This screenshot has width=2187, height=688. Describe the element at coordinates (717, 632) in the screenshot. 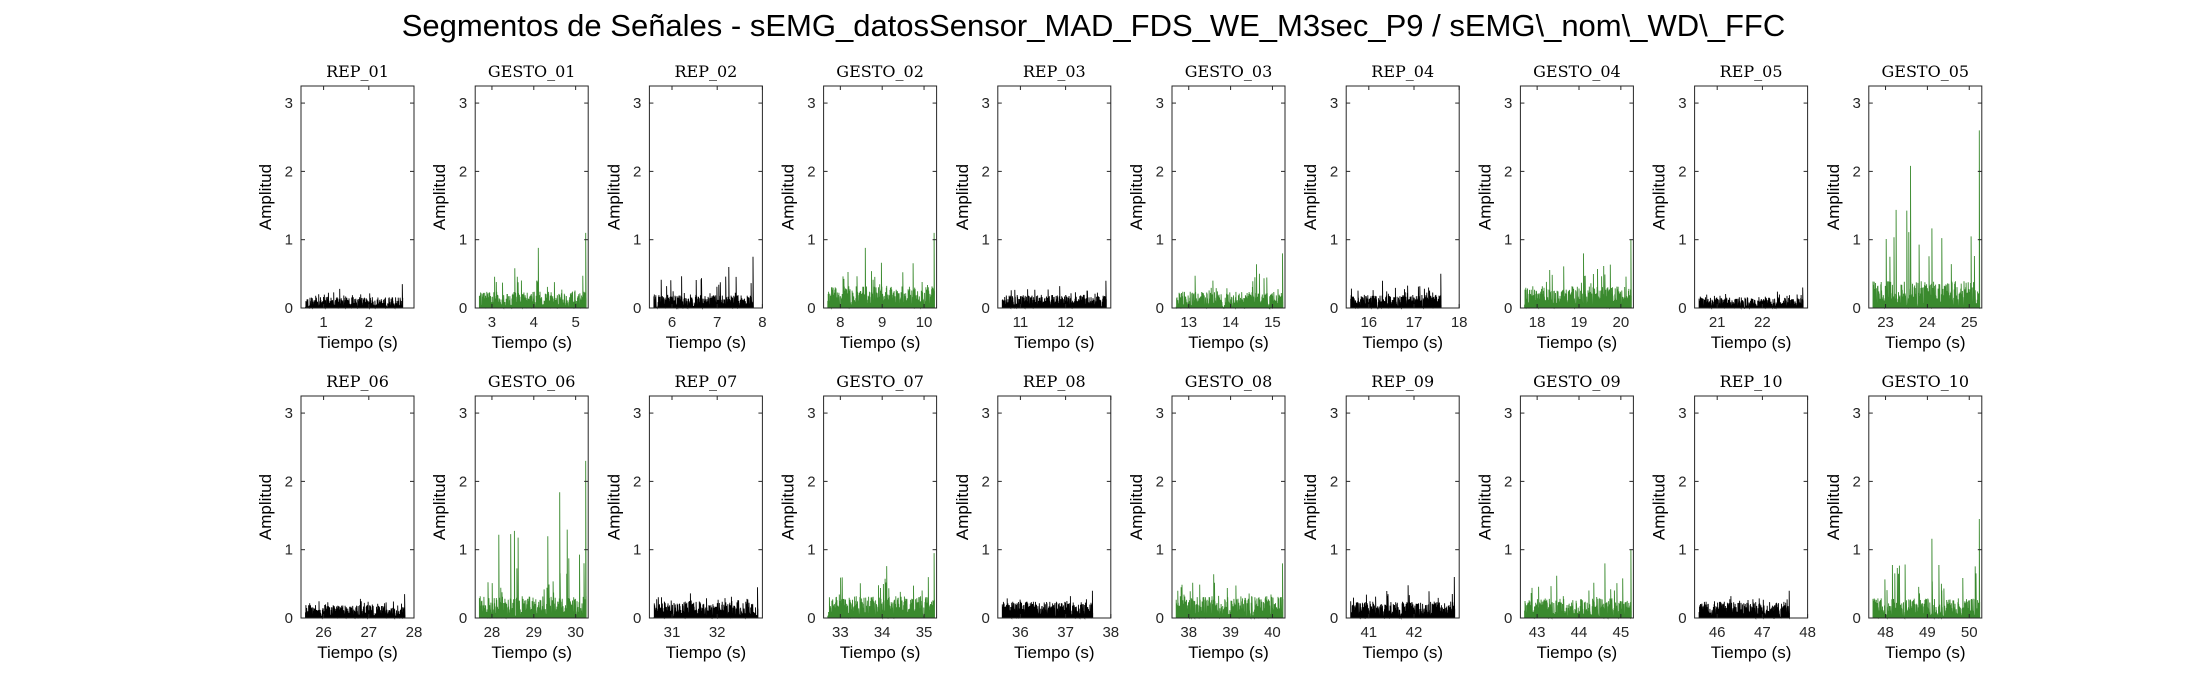

I see `x-tick-label: 32` at that location.